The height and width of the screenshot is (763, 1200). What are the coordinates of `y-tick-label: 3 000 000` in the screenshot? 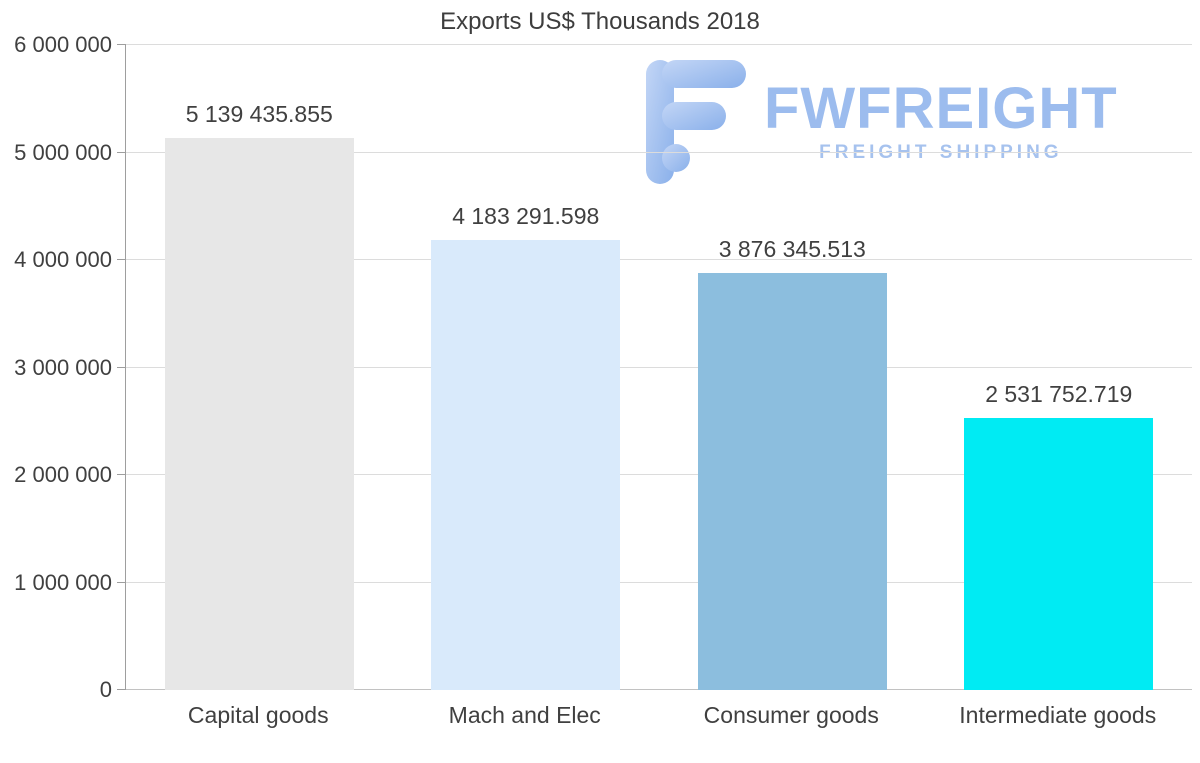 It's located at (63, 367).